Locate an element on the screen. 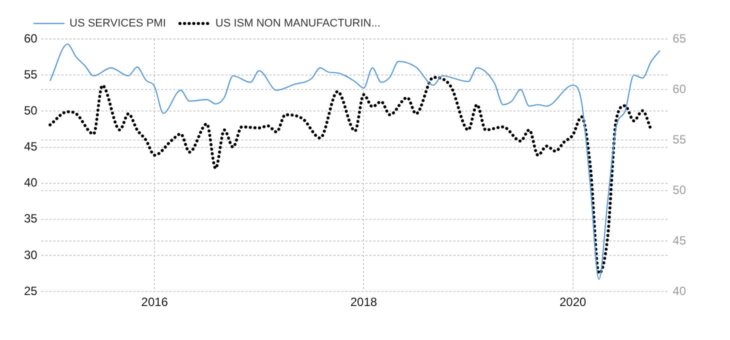  y-tick-label: 30 is located at coordinates (31, 255).